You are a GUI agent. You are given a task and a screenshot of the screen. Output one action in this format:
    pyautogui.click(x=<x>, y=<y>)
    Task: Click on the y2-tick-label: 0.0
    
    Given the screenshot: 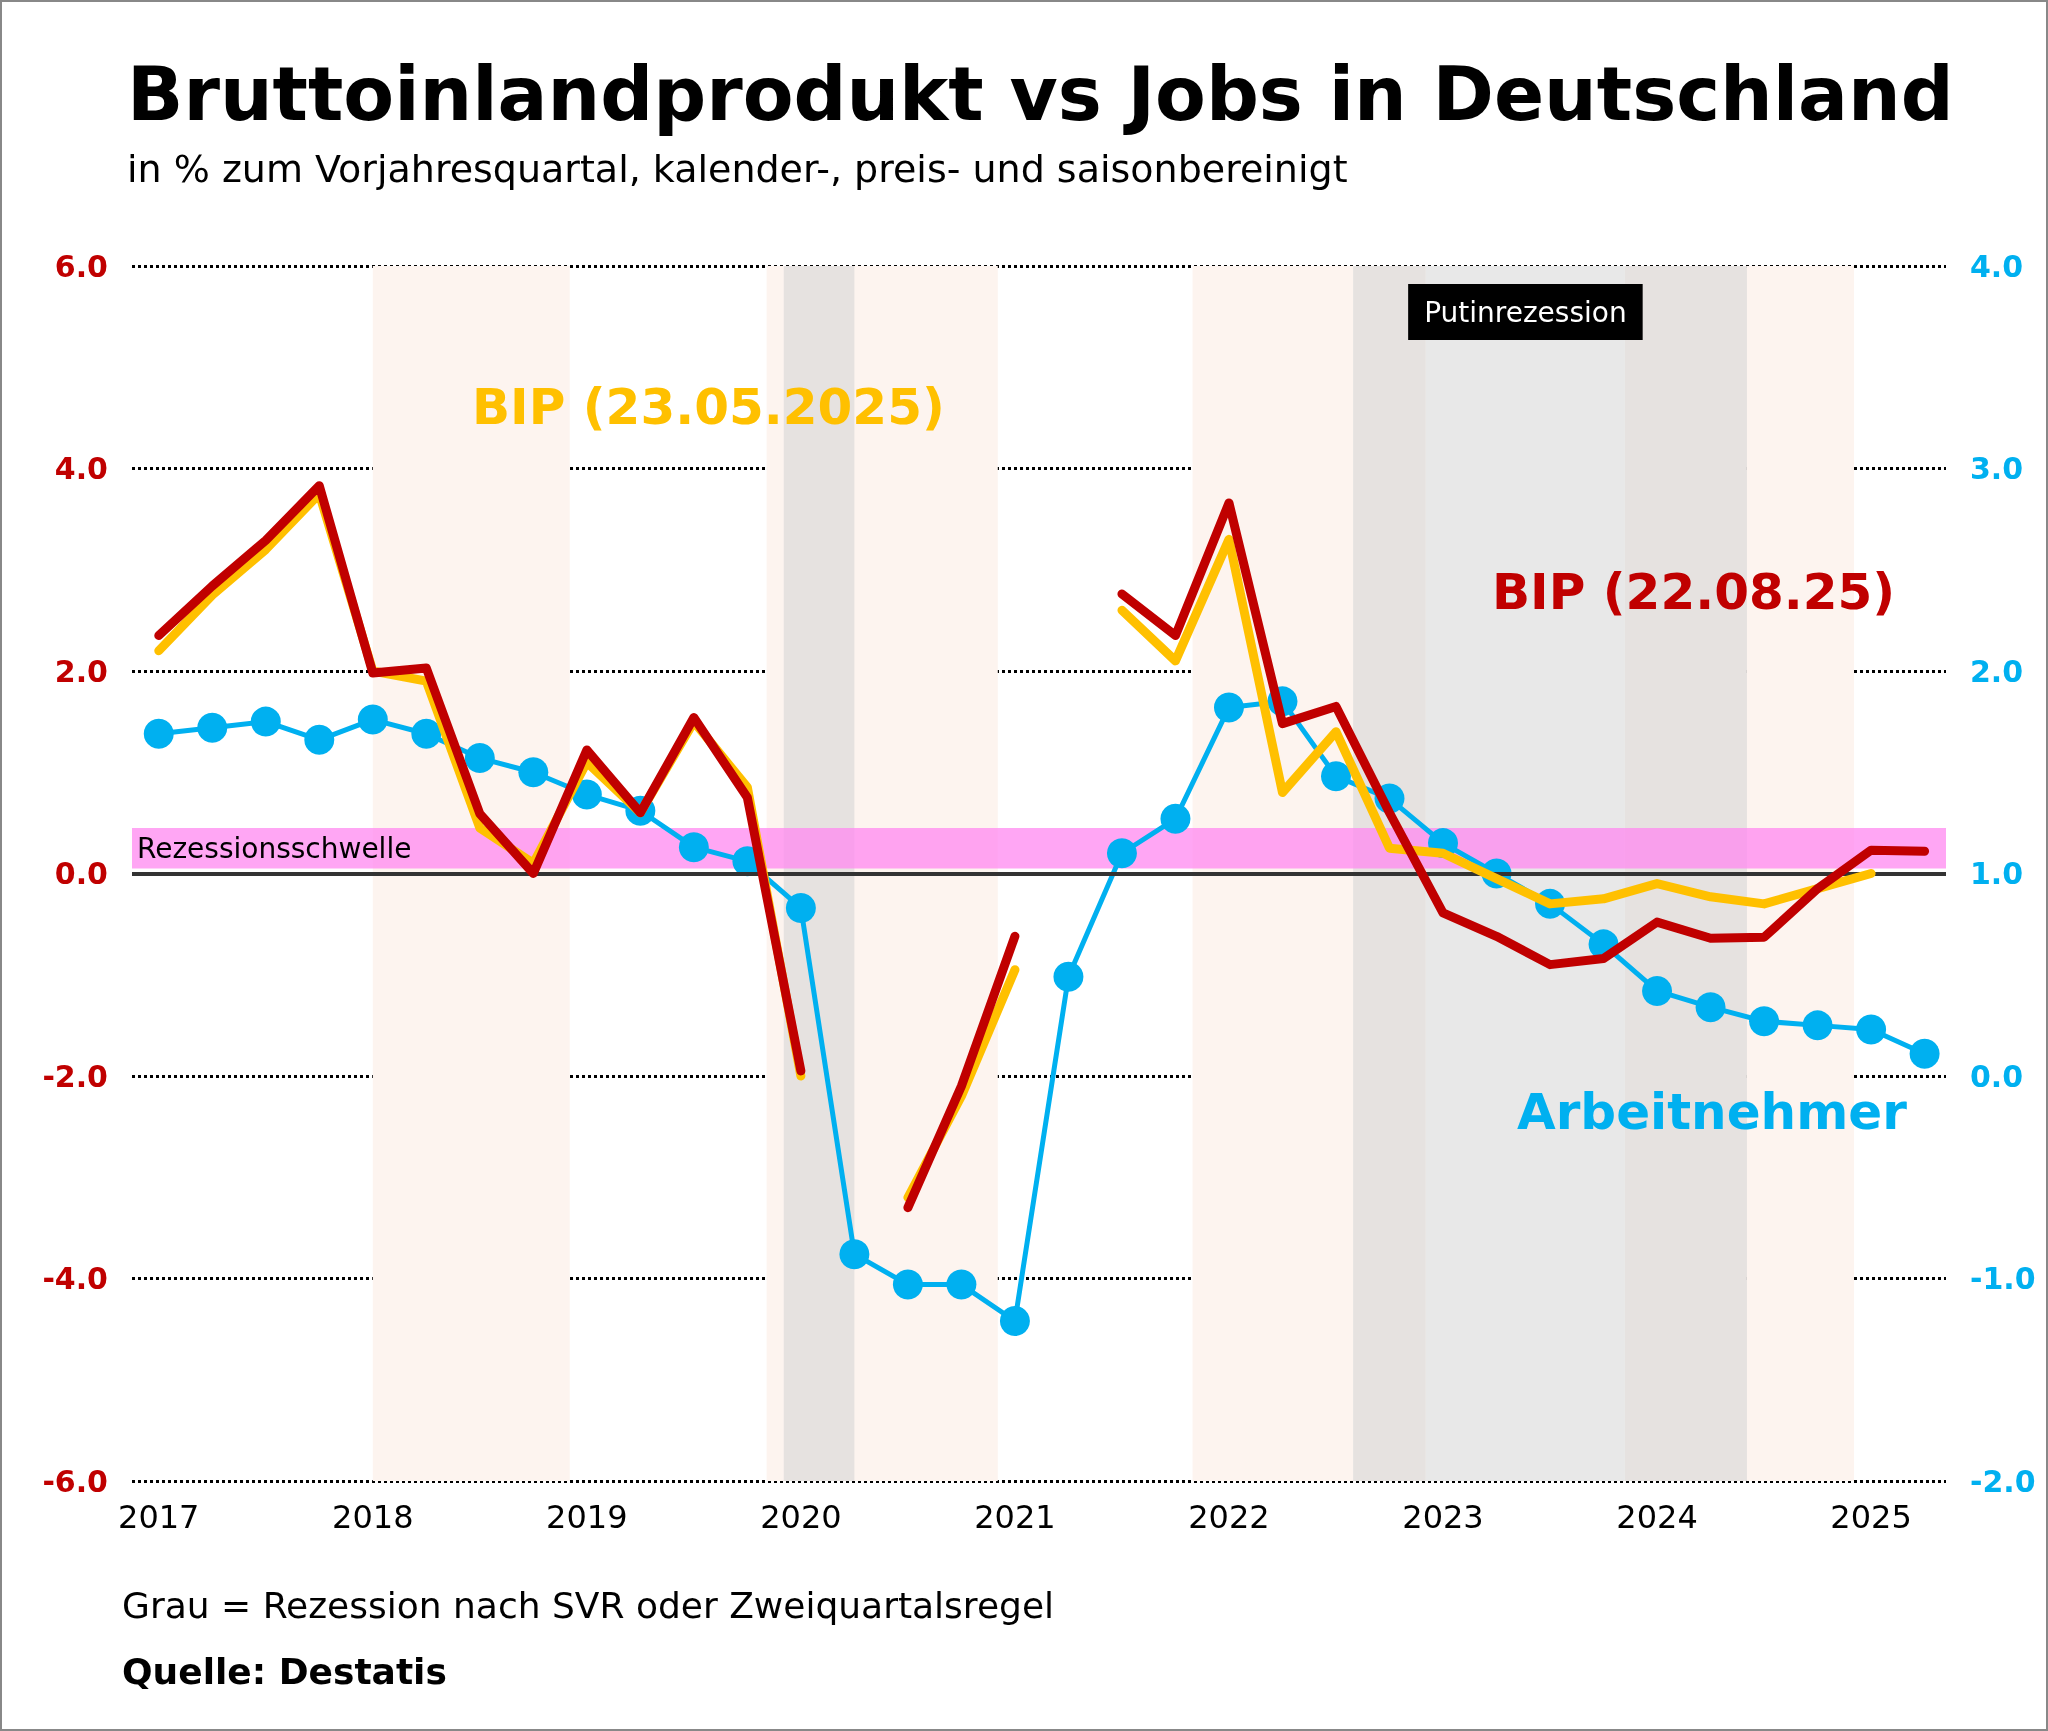 What is the action you would take?
    pyautogui.click(x=1997, y=1076)
    